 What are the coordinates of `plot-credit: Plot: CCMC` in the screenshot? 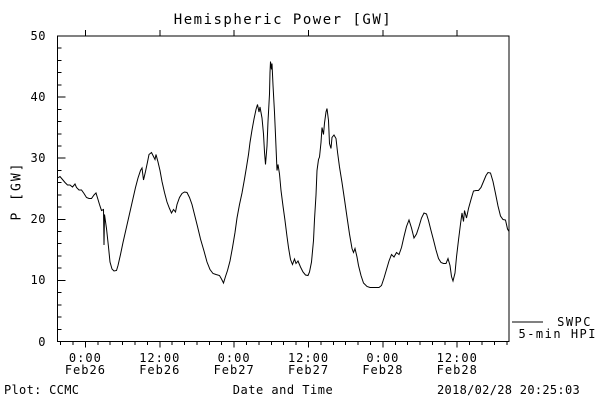 It's located at (42, 390).